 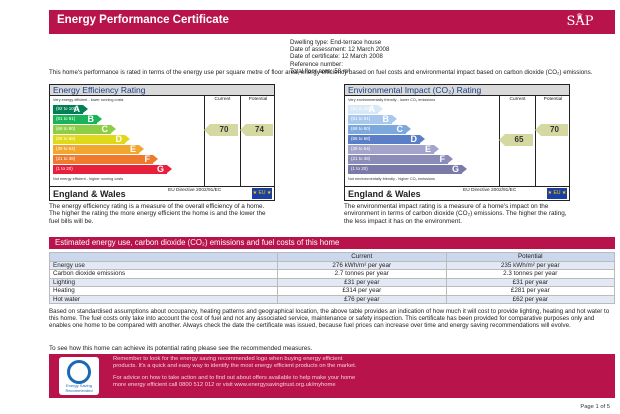 I want to click on table-row: Hot water £76 per year £62 per year, so click(x=332, y=299).